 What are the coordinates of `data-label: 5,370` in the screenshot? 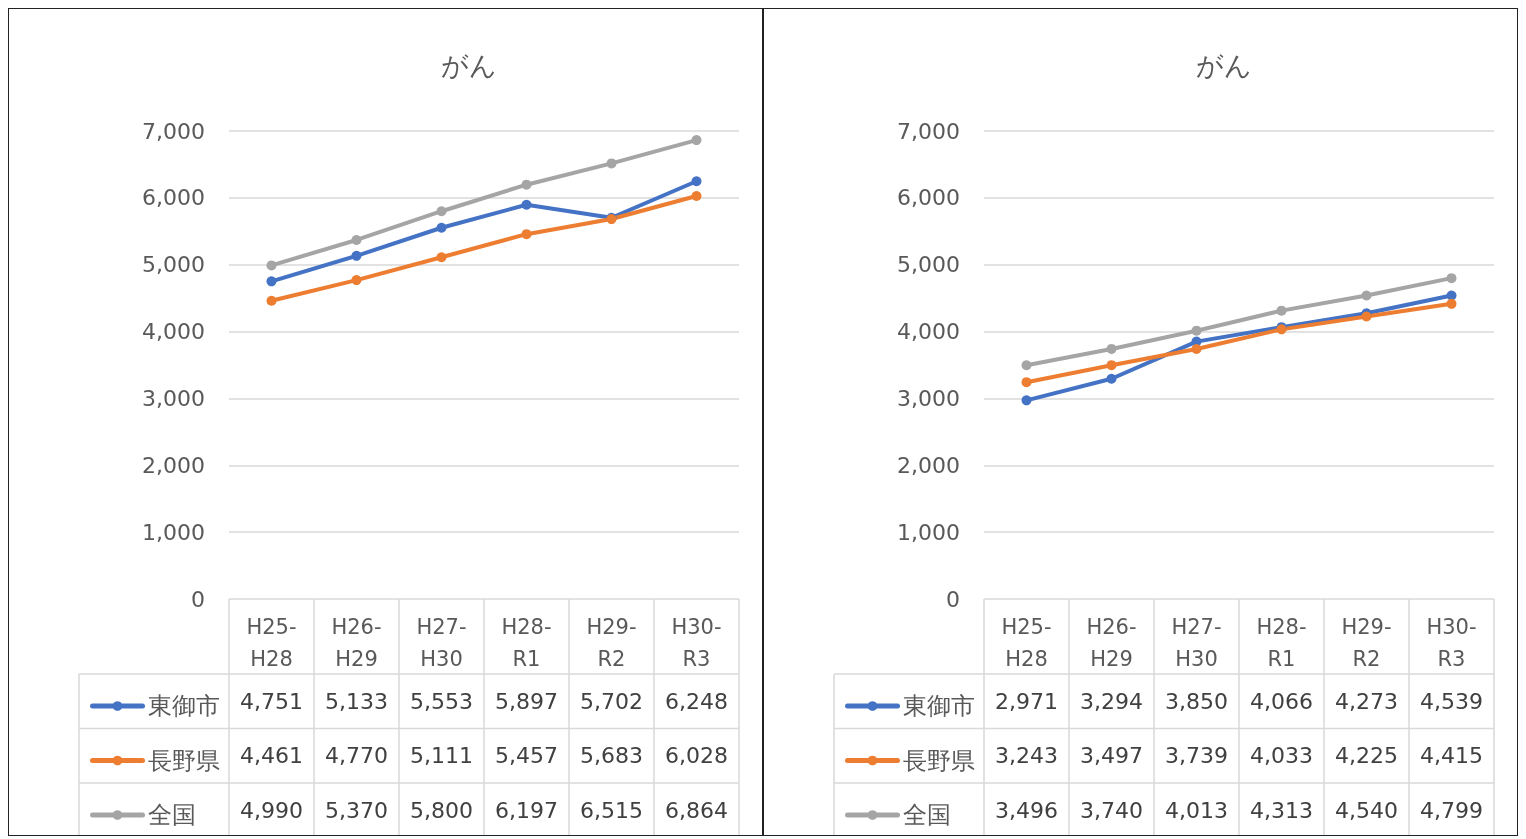 It's located at (356, 810).